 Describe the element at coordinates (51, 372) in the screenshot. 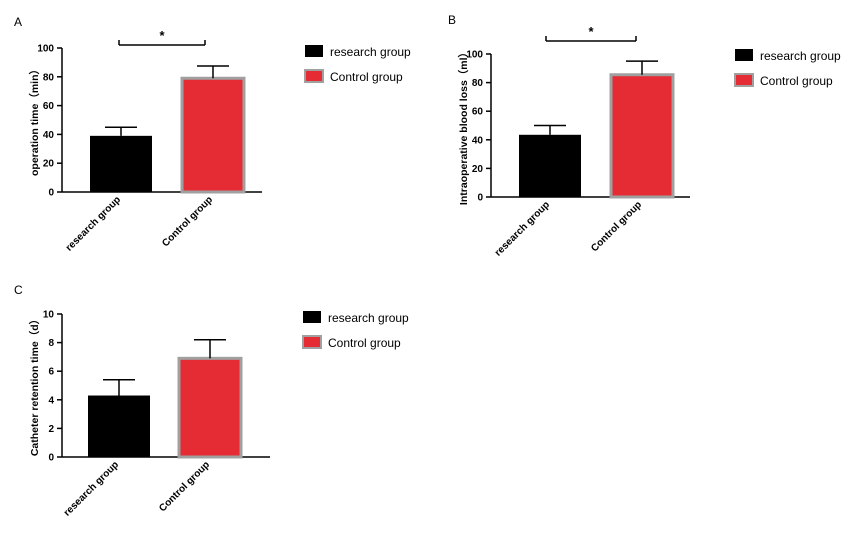

I see `y-tick-label: 6` at that location.